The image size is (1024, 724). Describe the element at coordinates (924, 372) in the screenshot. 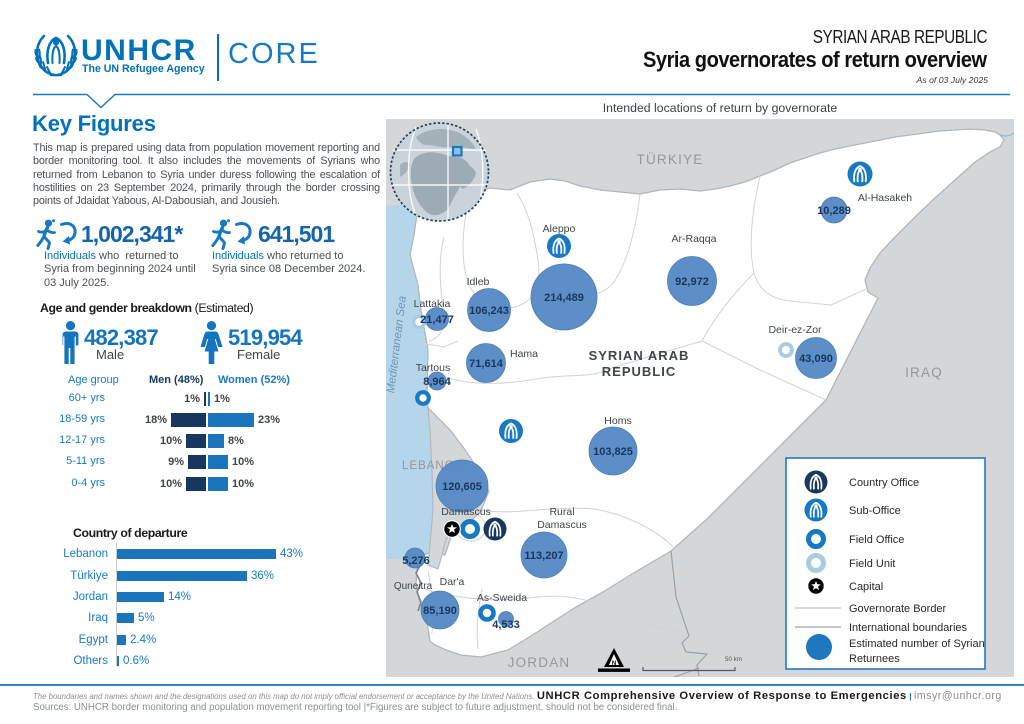

I see `svg-text: IRAQ` at that location.